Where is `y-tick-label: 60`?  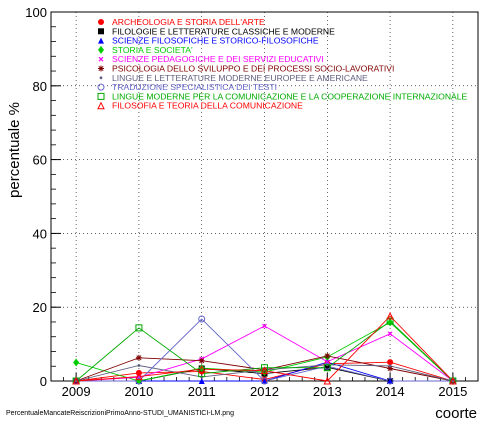 y-tick-label: 60 is located at coordinates (40, 160).